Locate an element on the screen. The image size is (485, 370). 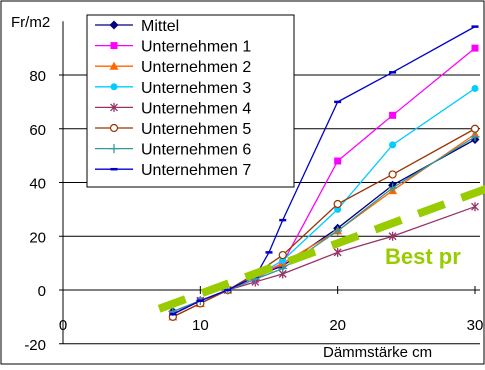
legend-entry: Mittel is located at coordinates (137, 26).